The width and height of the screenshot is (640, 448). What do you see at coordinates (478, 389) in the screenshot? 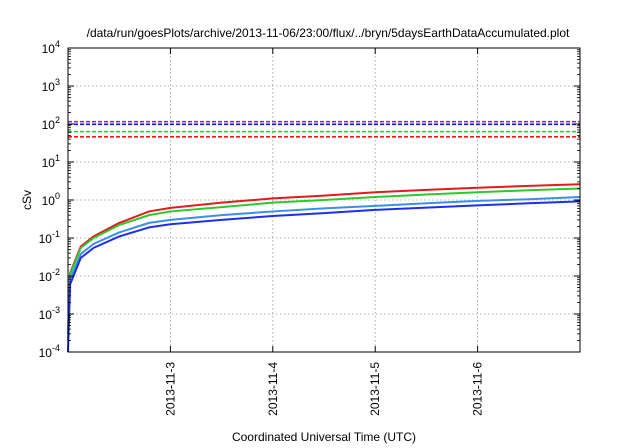
I see `x-tick-label: 2013-11-6` at bounding box center [478, 389].